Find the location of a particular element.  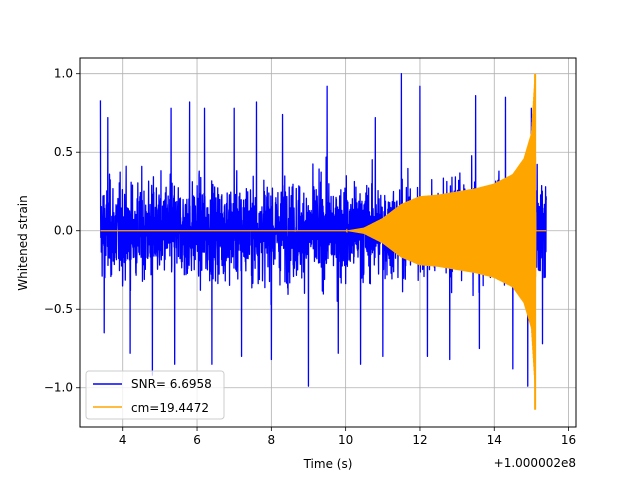

x-tick-label: 8 is located at coordinates (272, 440).